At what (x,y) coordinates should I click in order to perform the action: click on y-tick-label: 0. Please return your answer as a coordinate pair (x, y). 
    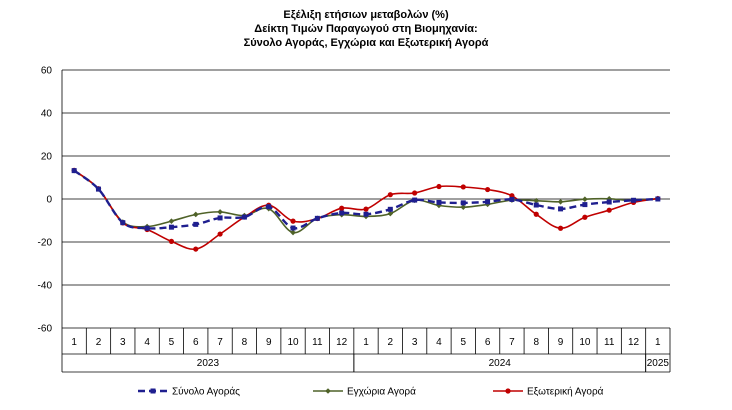
    Looking at the image, I should click on (49, 200).